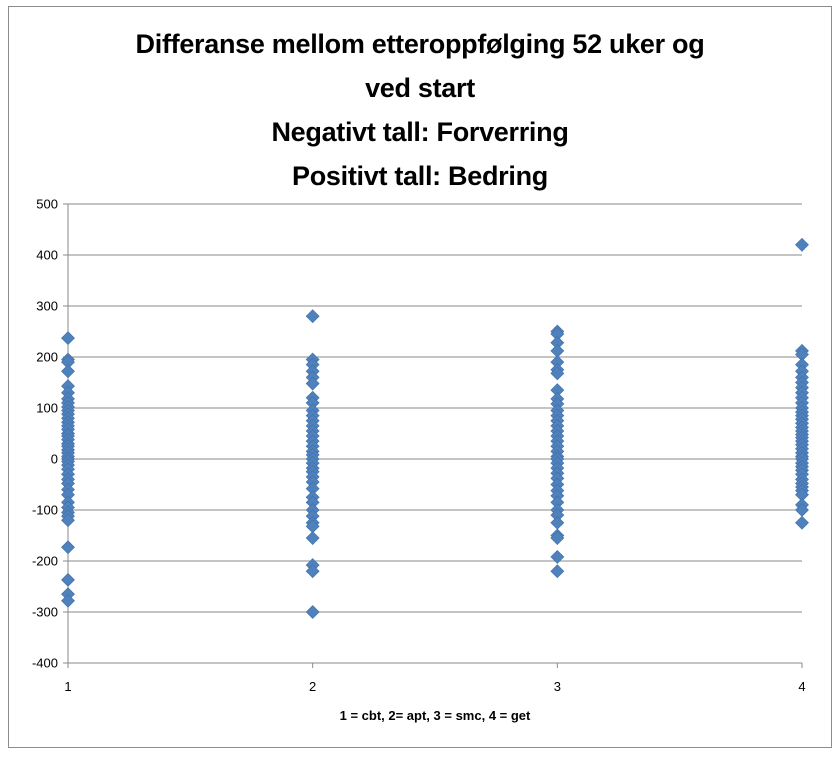  What do you see at coordinates (67, 686) in the screenshot?
I see `x-tick-label: 1` at bounding box center [67, 686].